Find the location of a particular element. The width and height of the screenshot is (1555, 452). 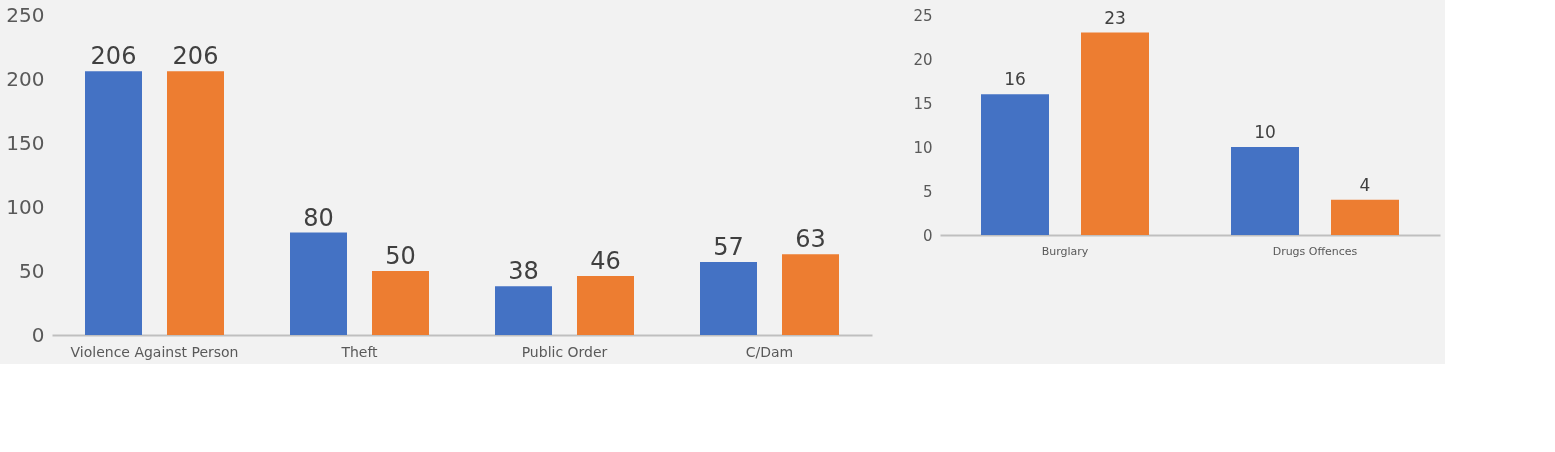

x-tick-label: Public Order is located at coordinates (564, 351).